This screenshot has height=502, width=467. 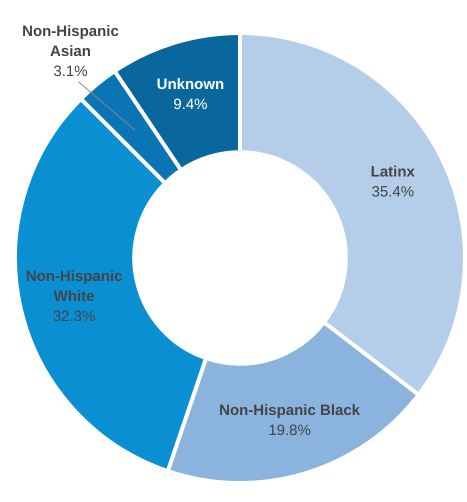 What do you see at coordinates (74, 286) in the screenshot?
I see `slice-label: Non-Hispanic White` at bounding box center [74, 286].